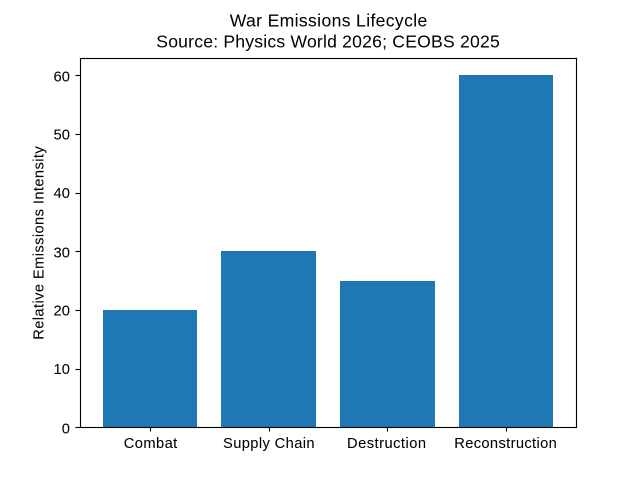 This screenshot has height=480, width=640. Describe the element at coordinates (328, 42) in the screenshot. I see `svg-text:Source: Physics World 2026; CE: Source: Physics World 2026; CEOBS 2025` at that location.